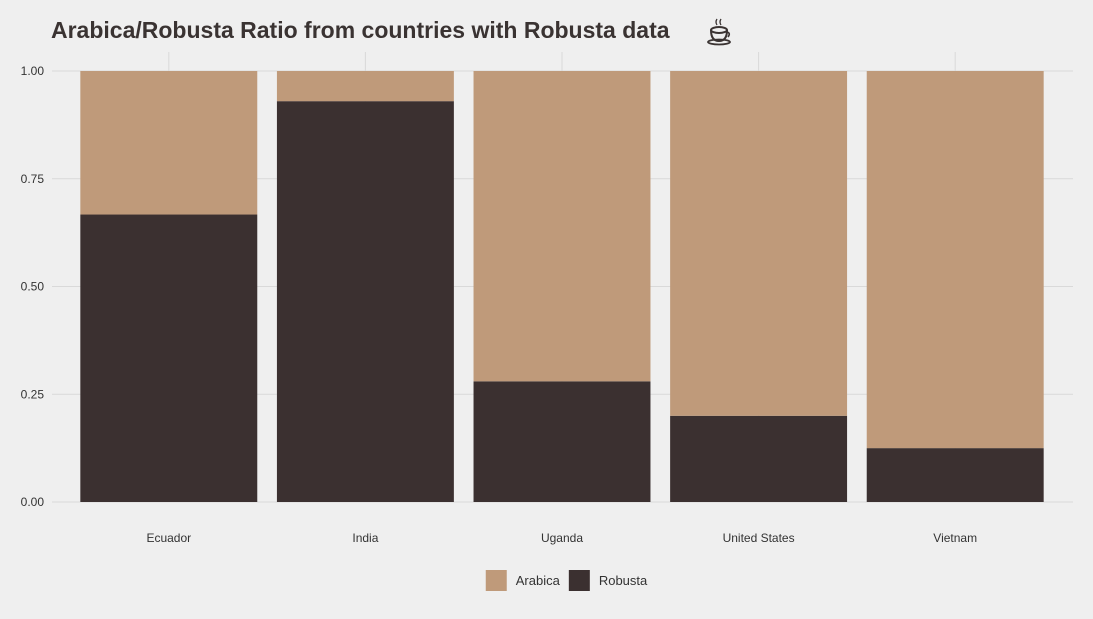 The height and width of the screenshot is (619, 1093). What do you see at coordinates (365, 538) in the screenshot?
I see `x-tick-label: India` at bounding box center [365, 538].